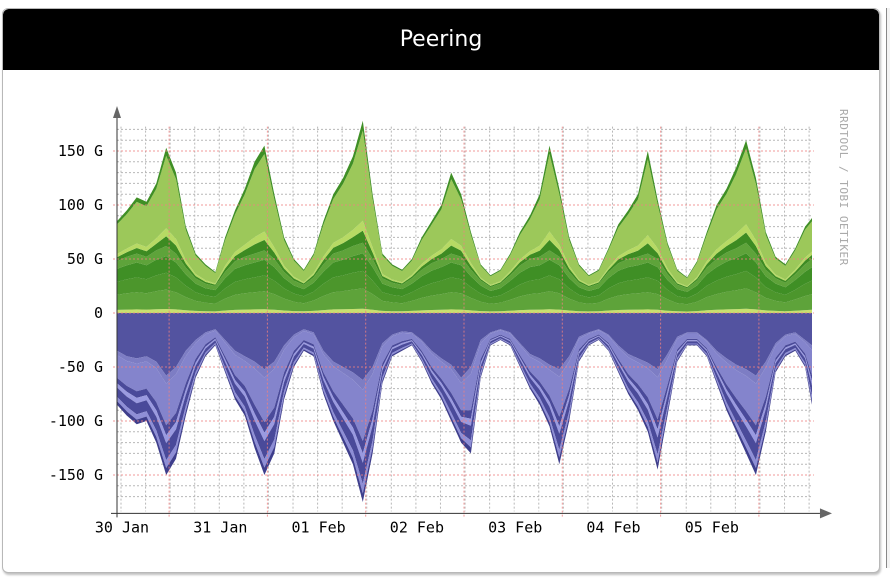 This screenshot has height=580, width=890. Describe the element at coordinates (515, 527) in the screenshot. I see `x-tick-label: 03 Feb` at that location.